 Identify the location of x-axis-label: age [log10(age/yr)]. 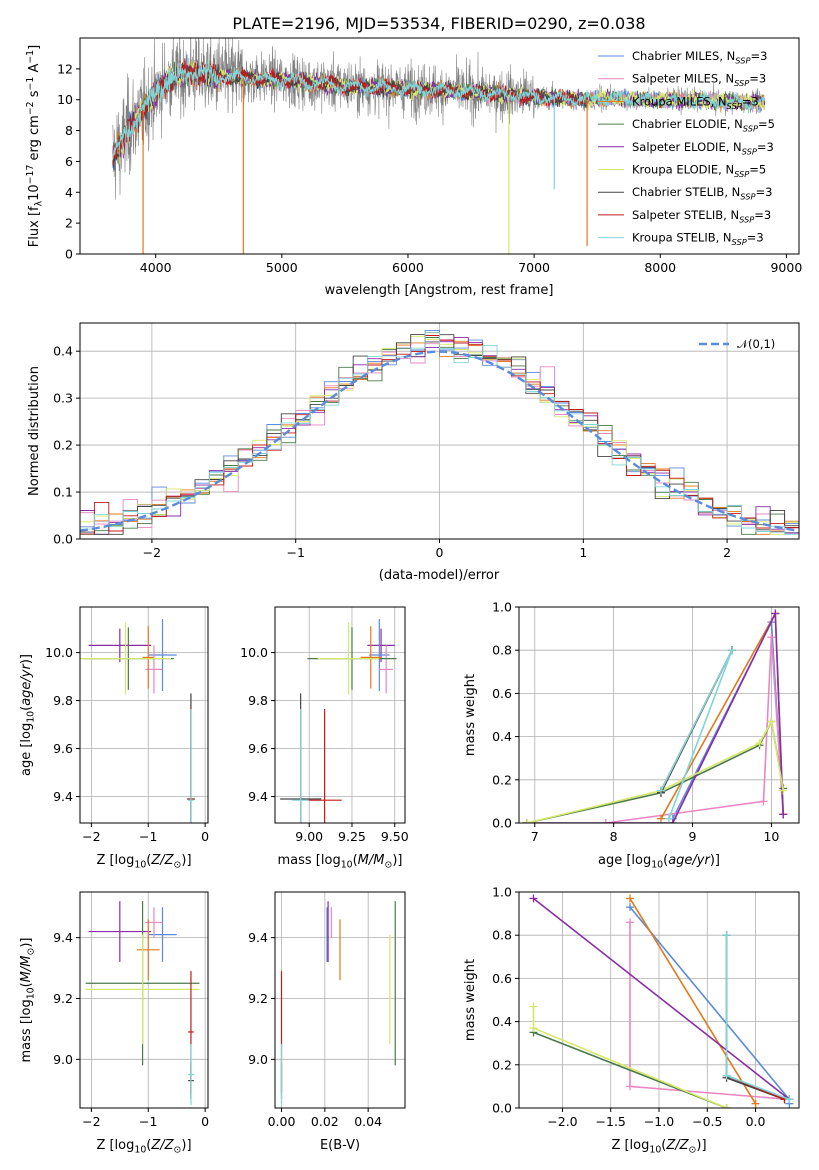
(659, 862).